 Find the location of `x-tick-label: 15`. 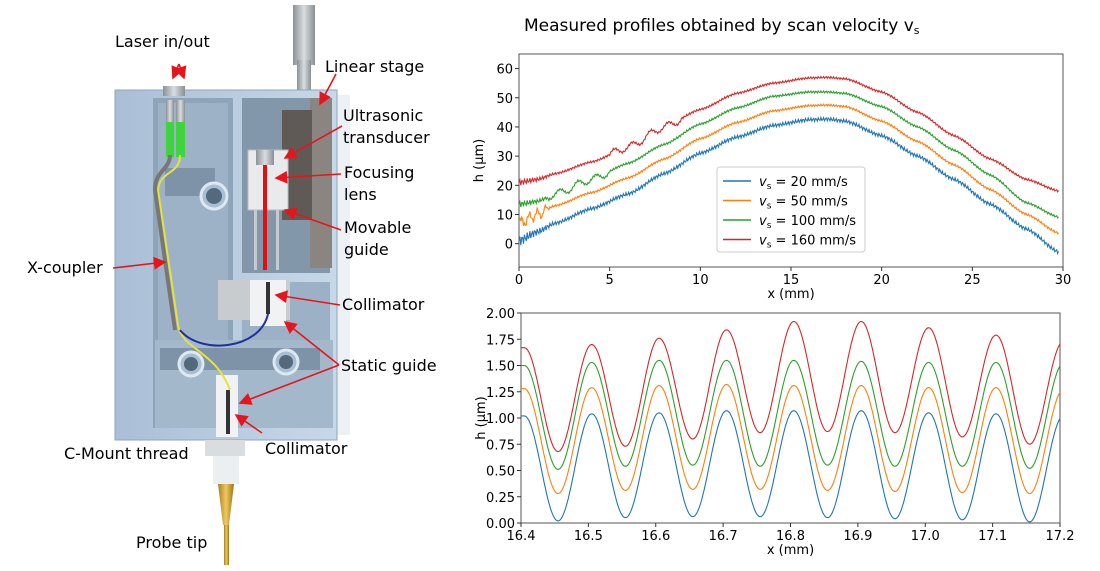

x-tick-label: 15 is located at coordinates (791, 280).